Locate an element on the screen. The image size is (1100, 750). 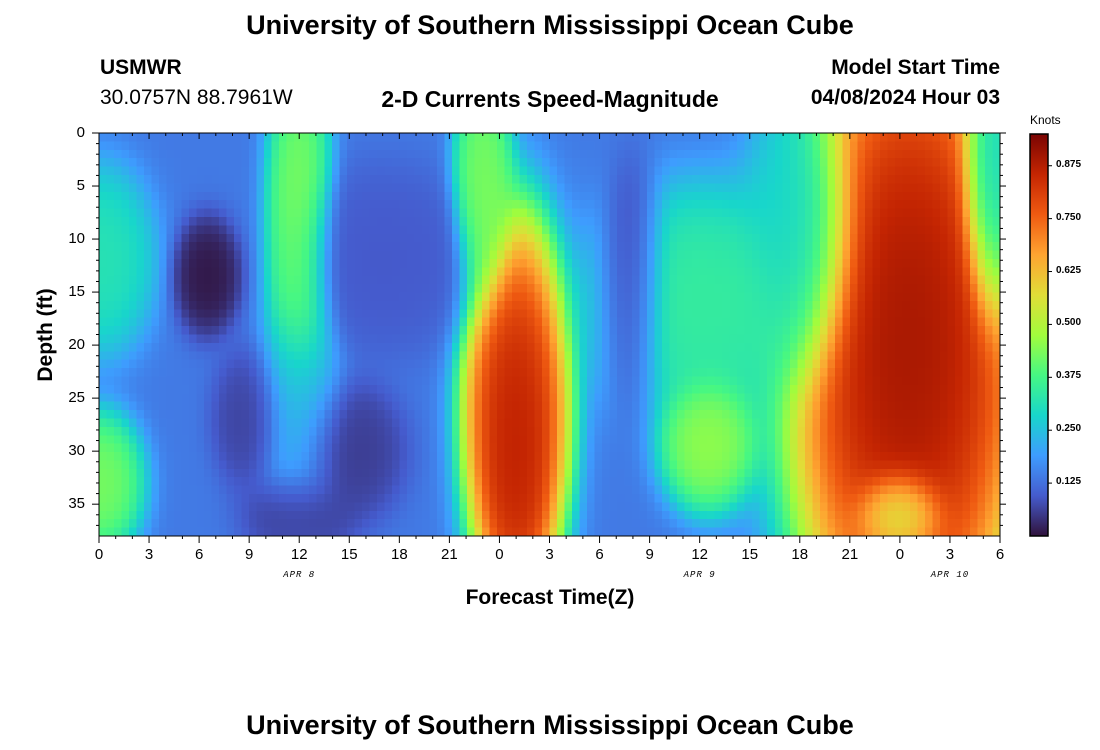
y-tick-label: 10 is located at coordinates (76, 239).